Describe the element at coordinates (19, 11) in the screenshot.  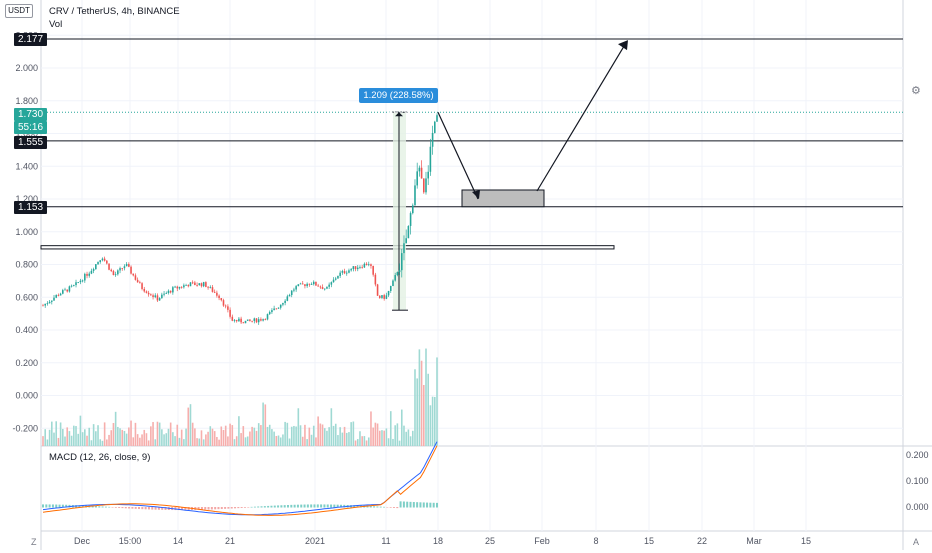
I see `currency-button: USDT` at that location.